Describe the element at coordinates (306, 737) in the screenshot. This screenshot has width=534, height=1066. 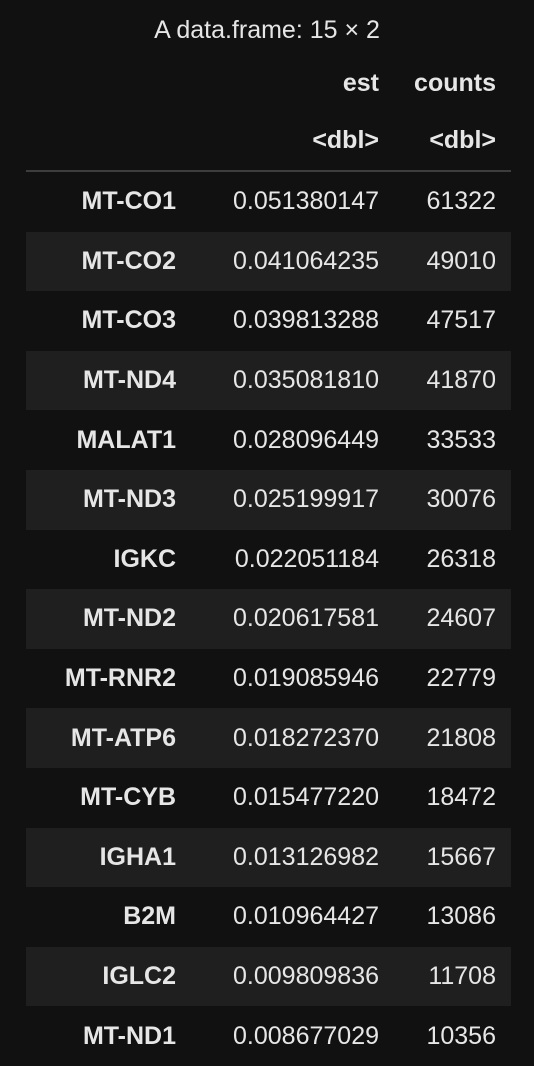
I see `est-cell: 0.018272370` at that location.